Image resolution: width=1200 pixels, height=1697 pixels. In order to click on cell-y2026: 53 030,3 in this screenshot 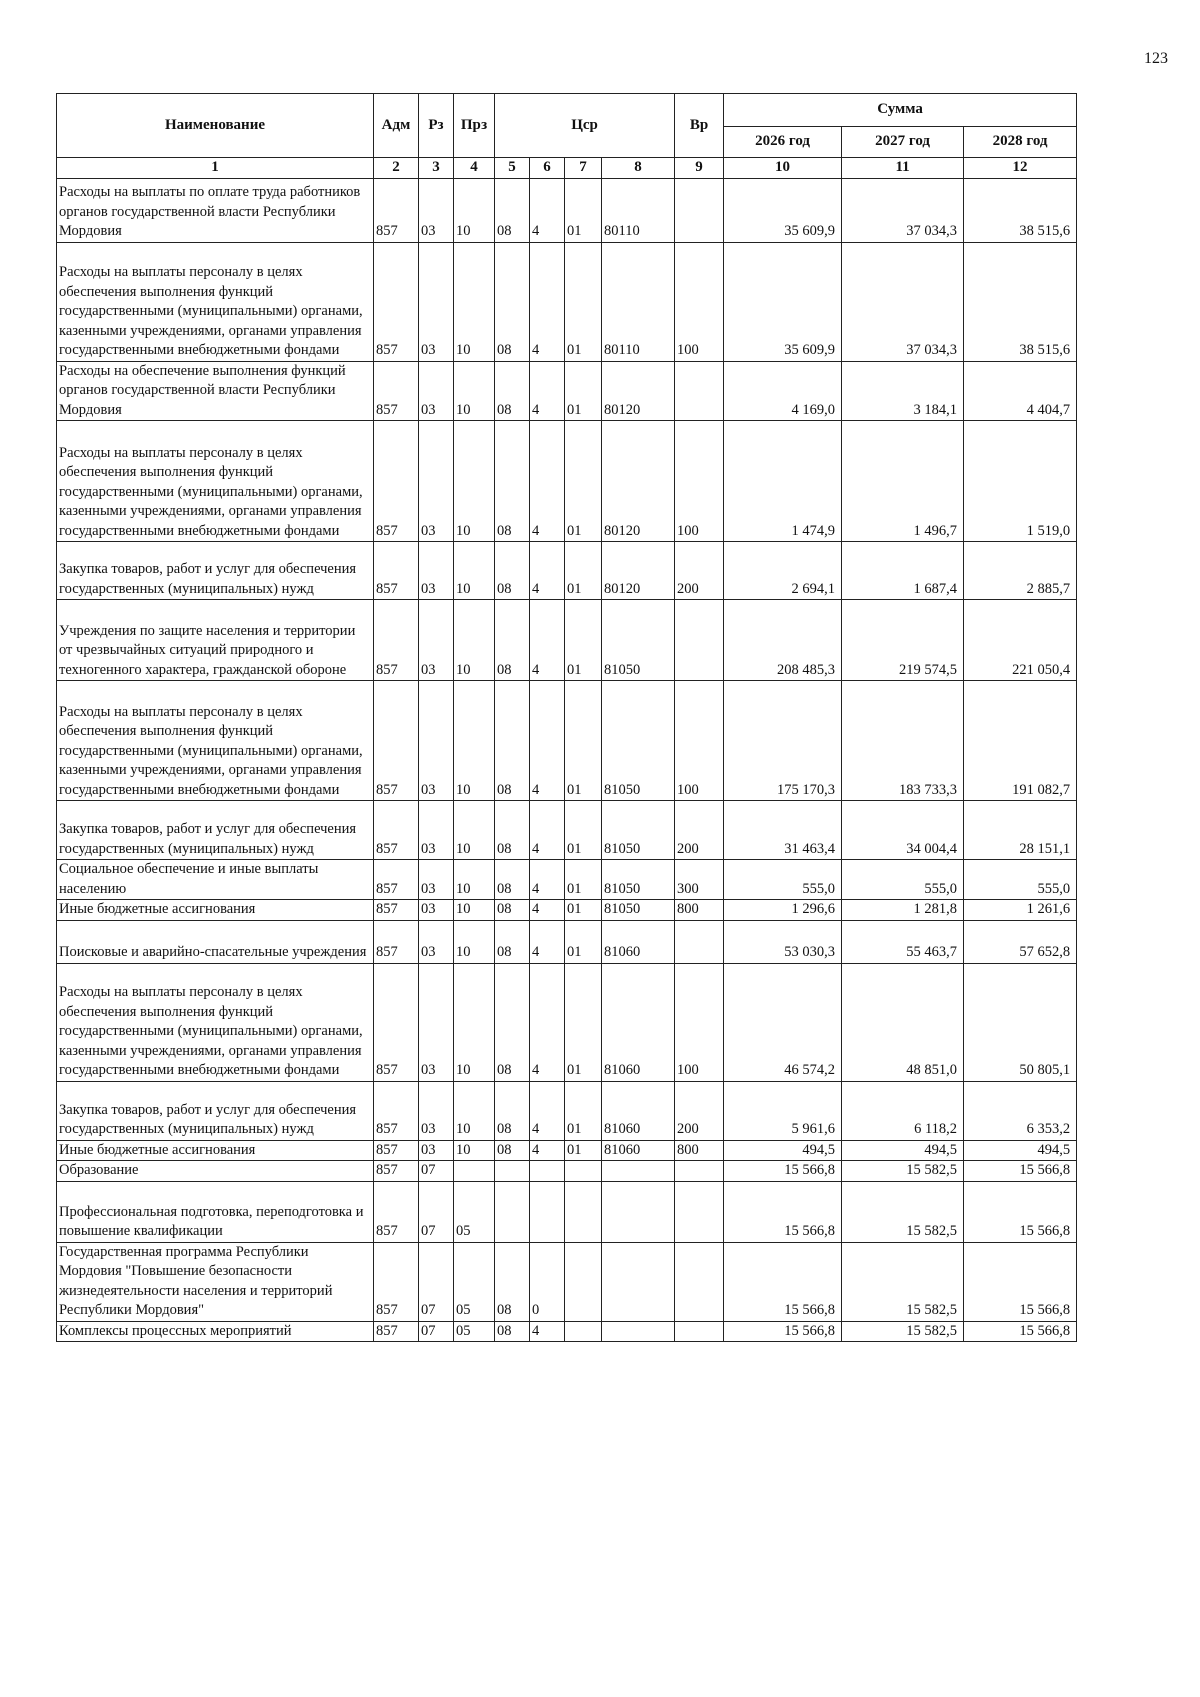, I will do `click(783, 941)`.